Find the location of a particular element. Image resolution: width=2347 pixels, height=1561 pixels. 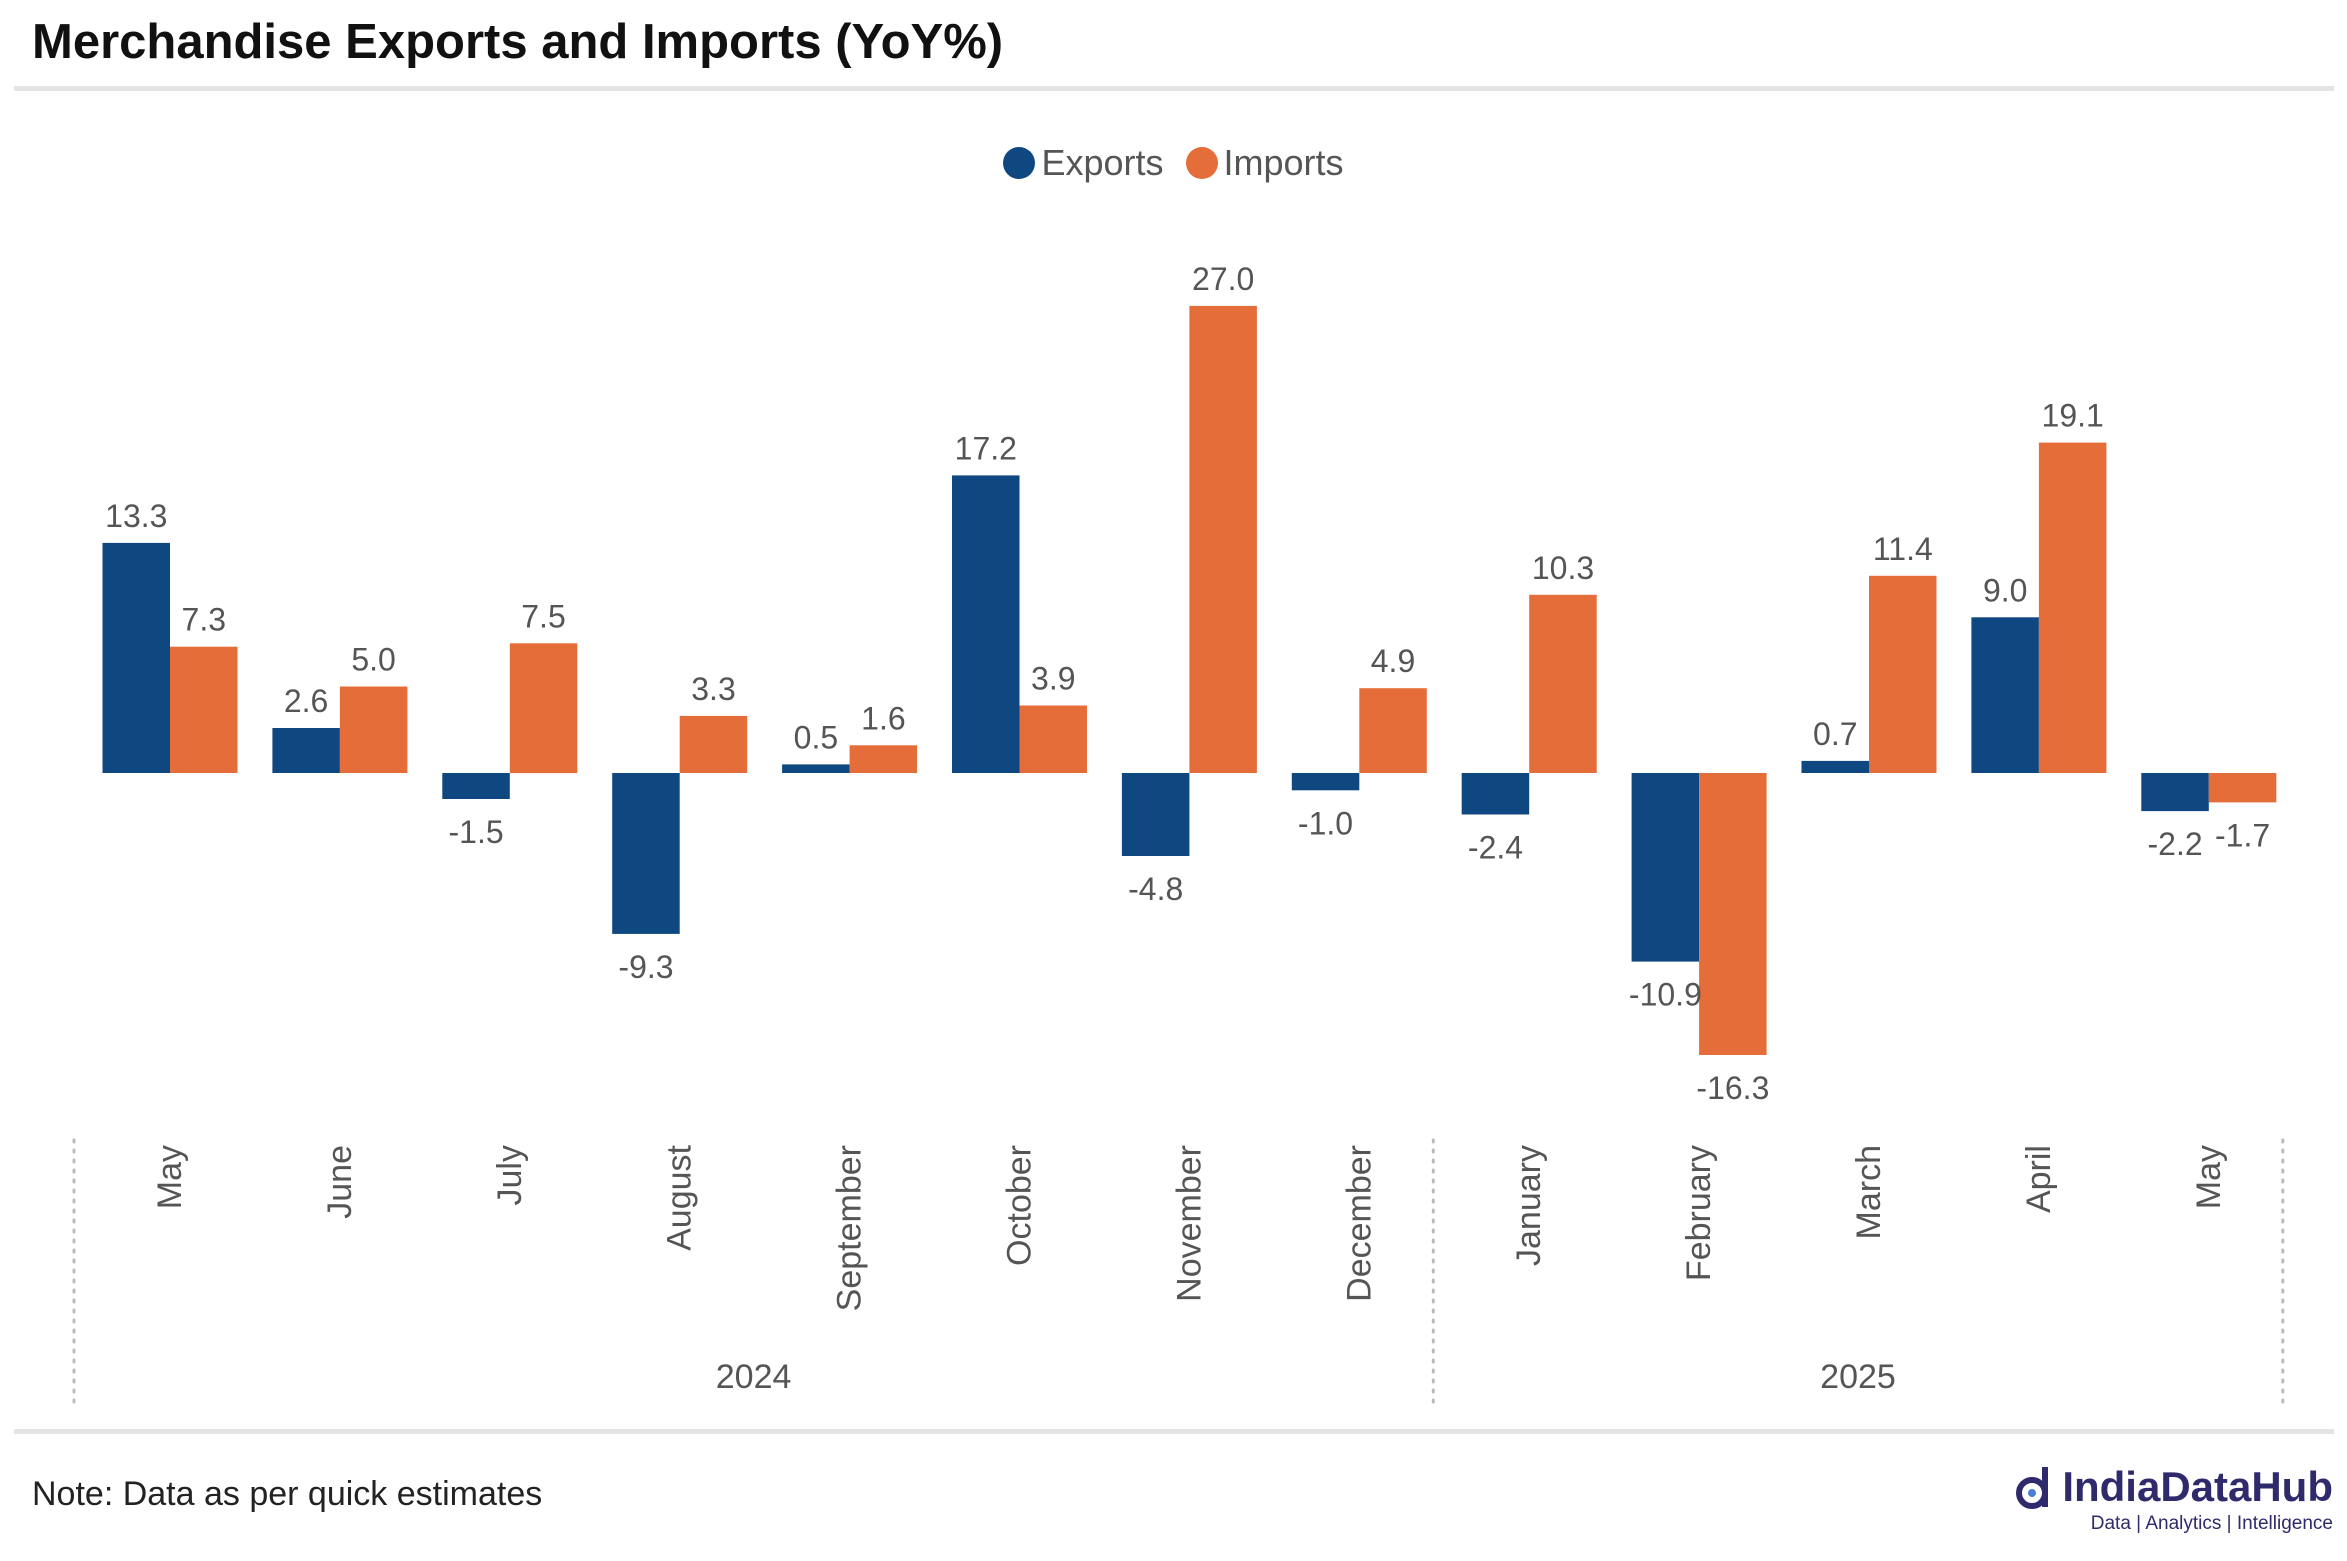

data-label-imports-7: 4.9 is located at coordinates (1393, 661).